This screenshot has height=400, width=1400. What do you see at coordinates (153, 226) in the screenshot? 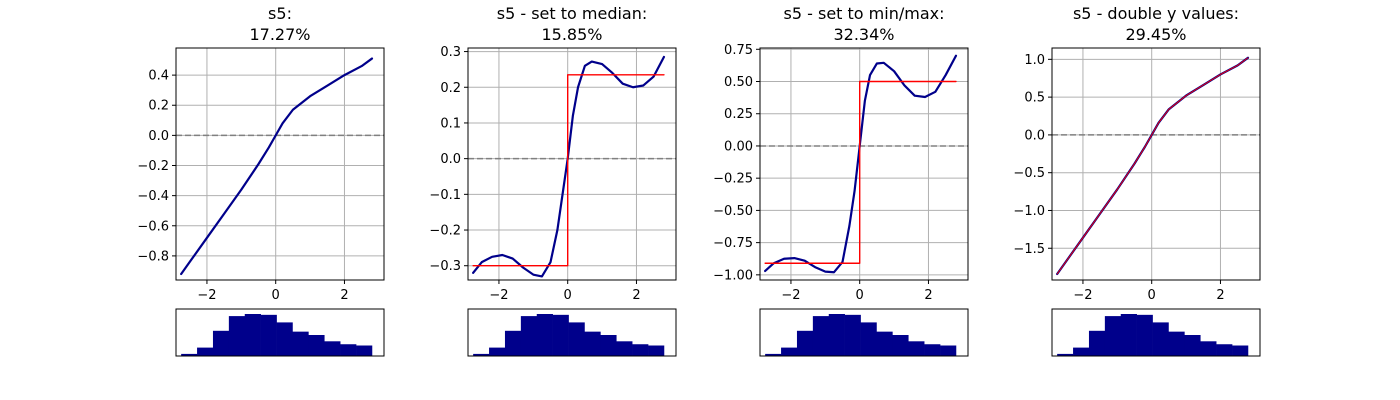
I see `y-tick-label: −0.6` at bounding box center [153, 226].